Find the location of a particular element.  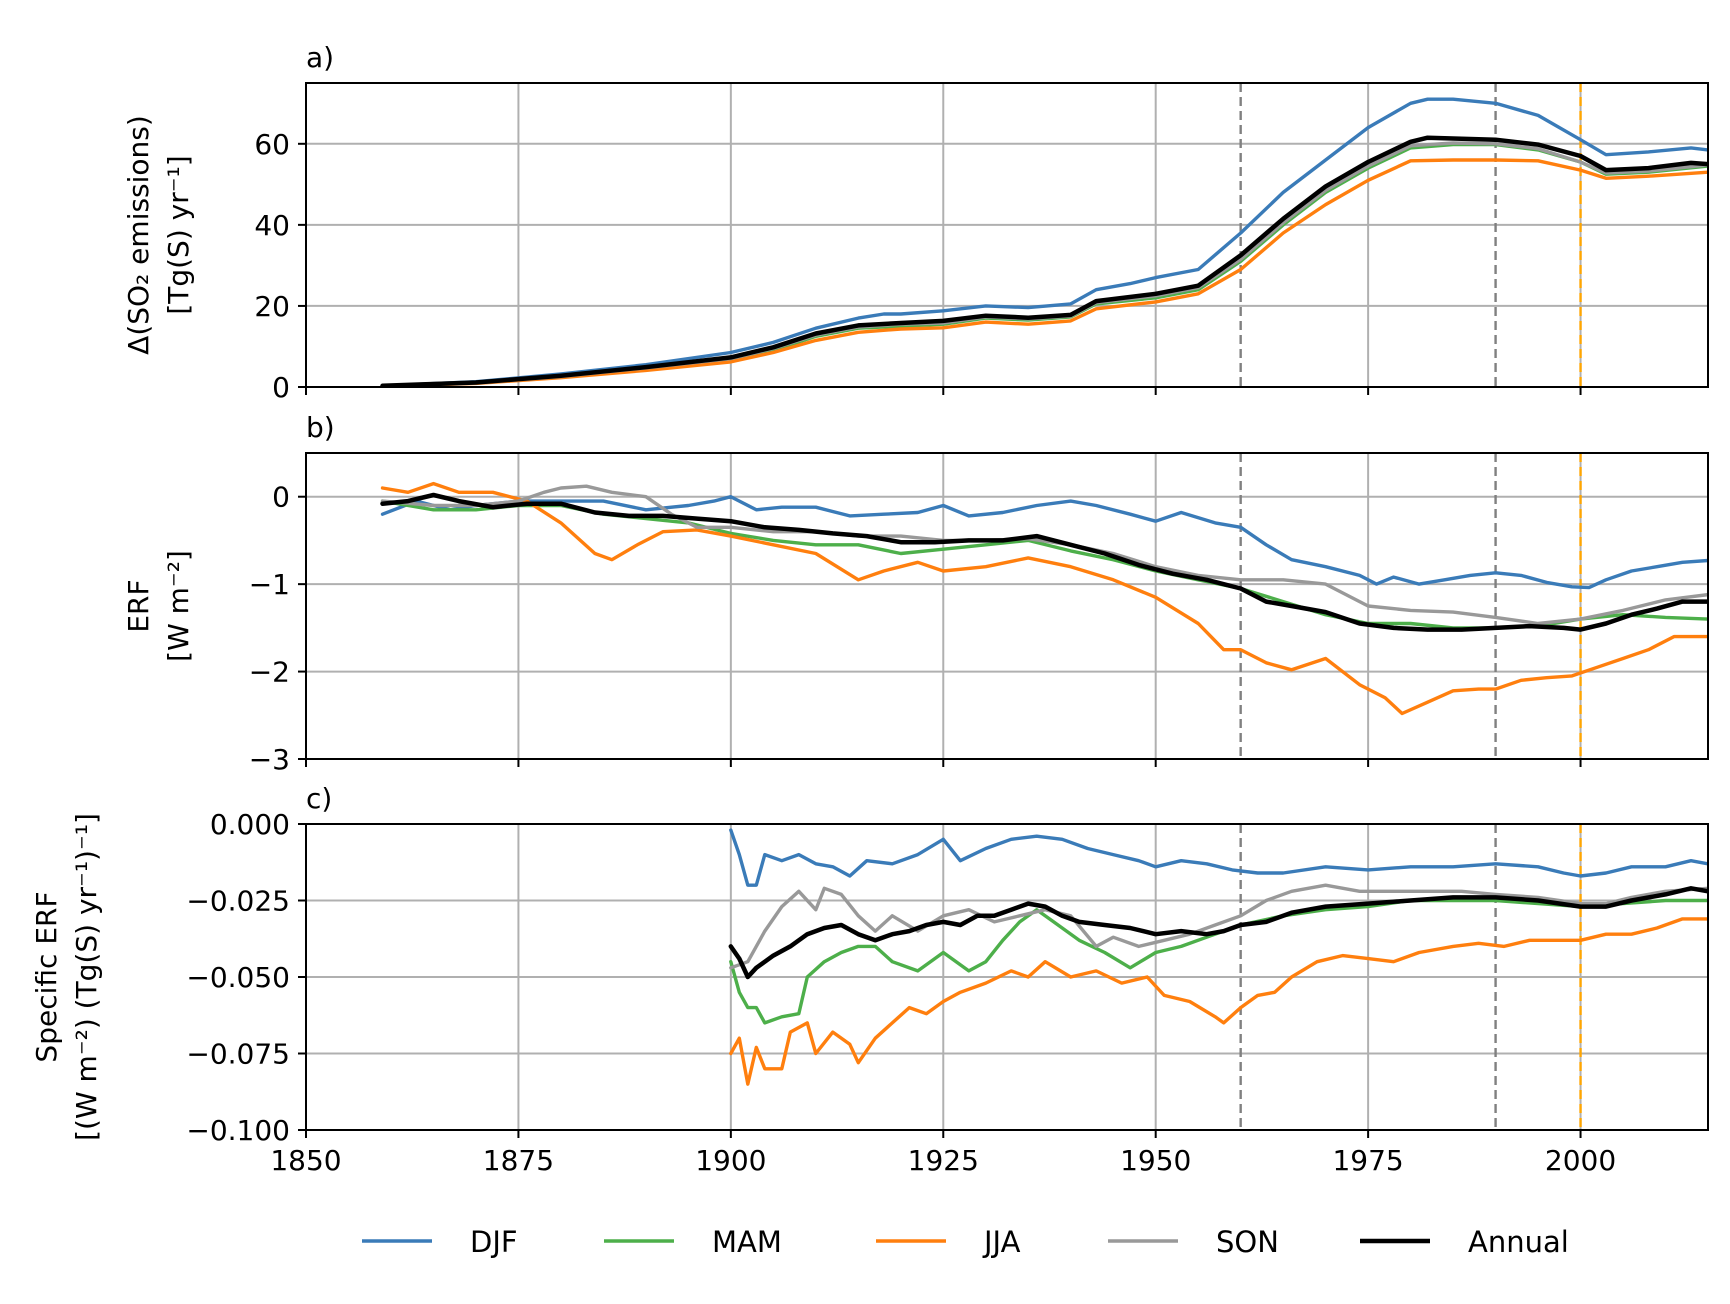

y-tick-label: −1 is located at coordinates (269, 584).